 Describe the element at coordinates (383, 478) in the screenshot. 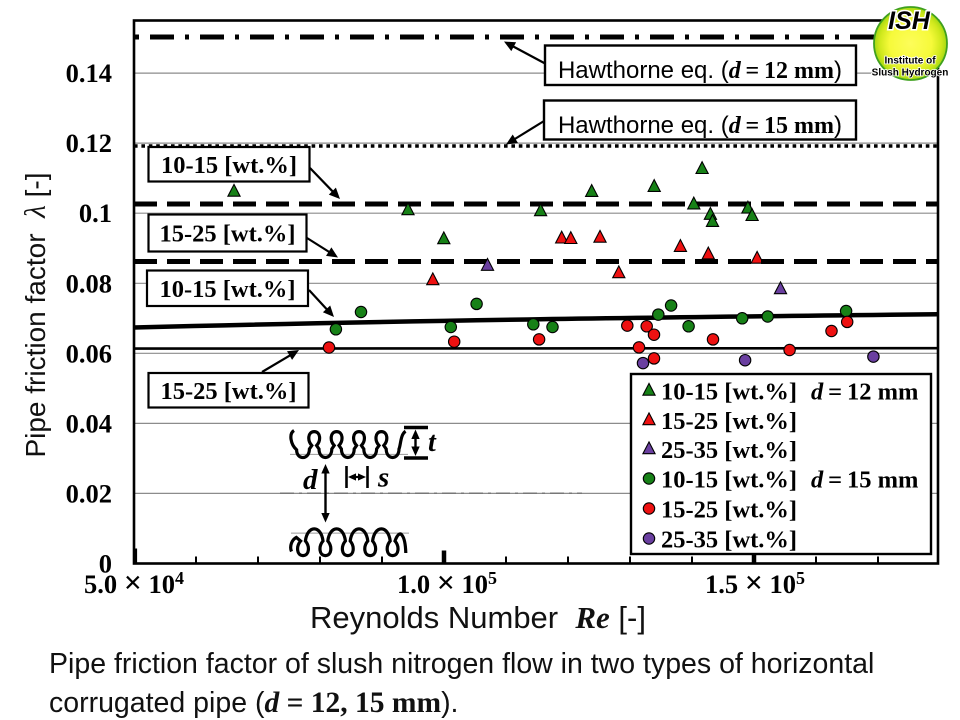

I see `svg-text: s` at that location.